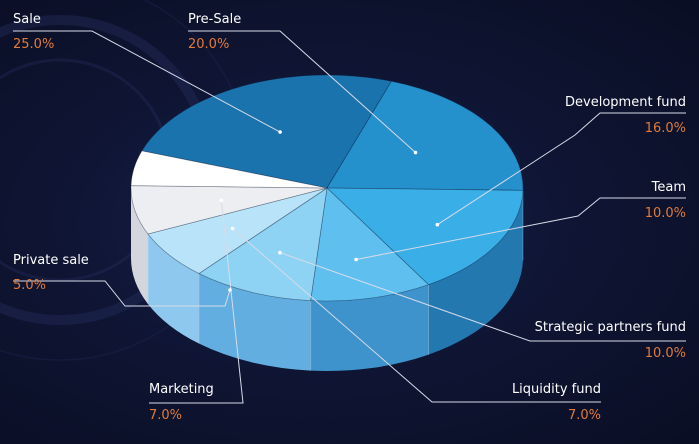 Image resolution: width=699 pixels, height=444 pixels. I want to click on slice-private-sale, so click(229, 169).